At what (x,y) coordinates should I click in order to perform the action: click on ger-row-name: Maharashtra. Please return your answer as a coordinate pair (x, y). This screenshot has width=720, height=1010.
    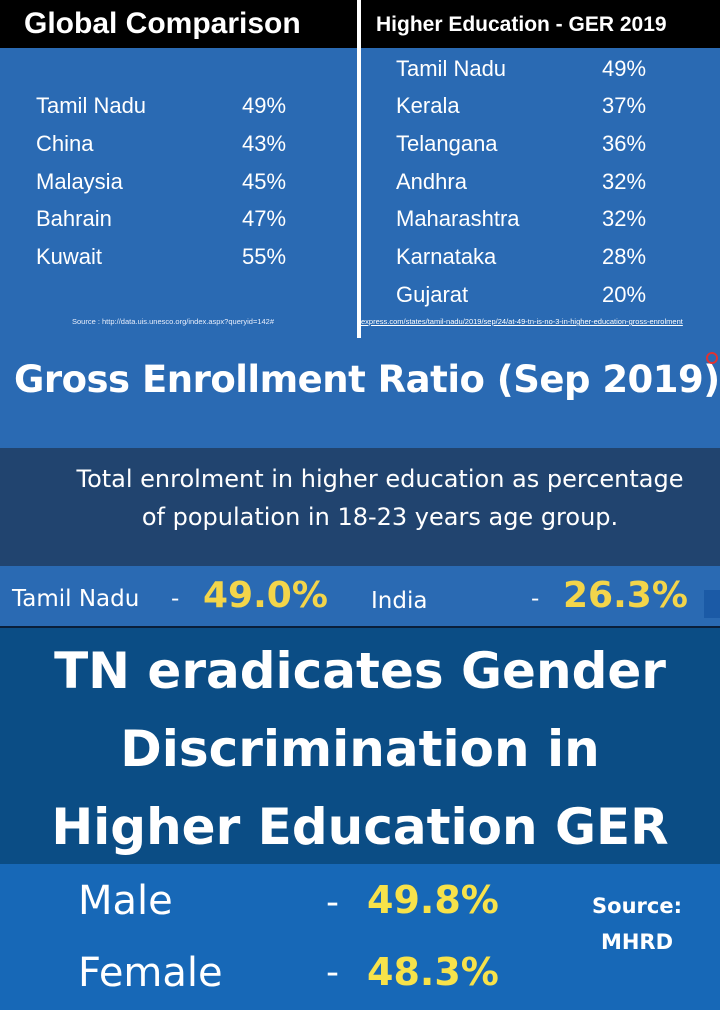
    Looking at the image, I should click on (458, 218).